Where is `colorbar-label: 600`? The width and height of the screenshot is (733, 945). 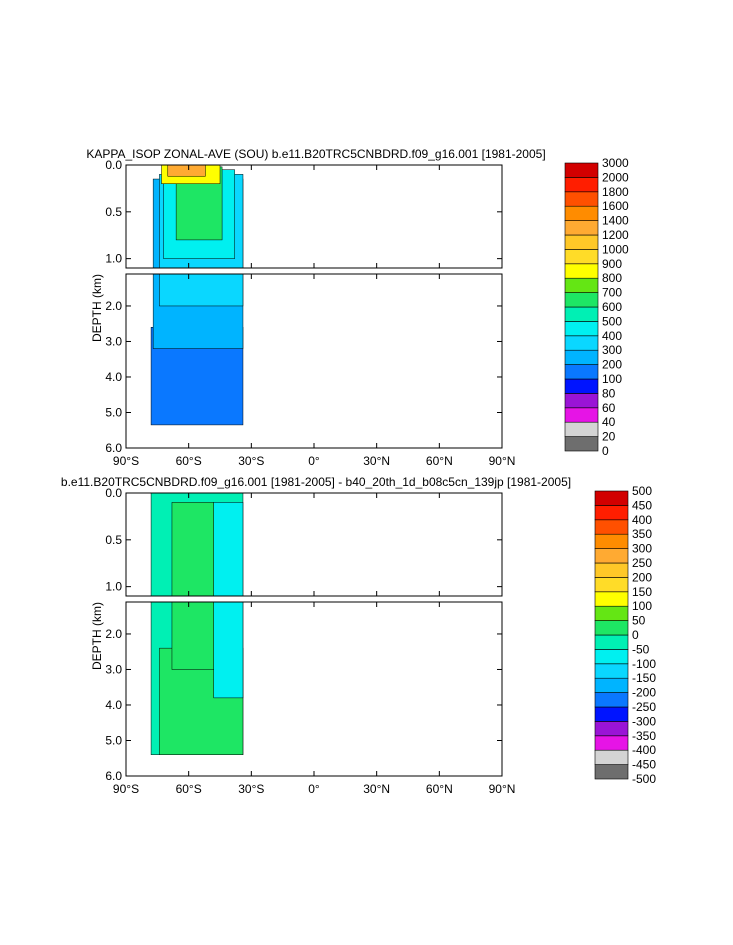
colorbar-label: 600 is located at coordinates (612, 307).